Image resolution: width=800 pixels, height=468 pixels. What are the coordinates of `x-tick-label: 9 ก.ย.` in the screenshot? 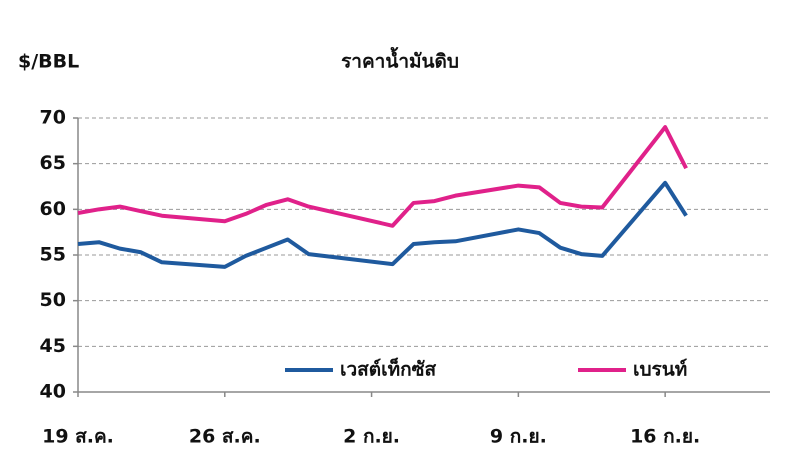 It's located at (518, 437).